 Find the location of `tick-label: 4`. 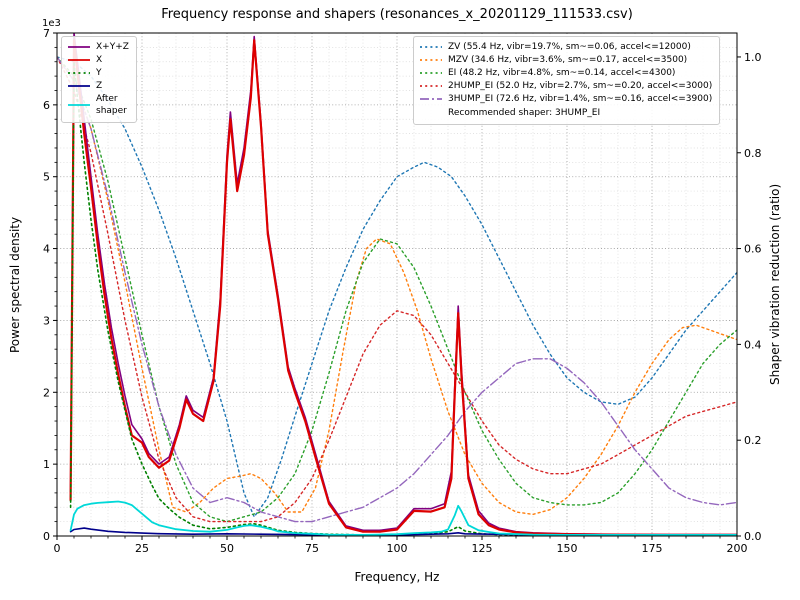

tick-label: 4 is located at coordinates (46, 249).